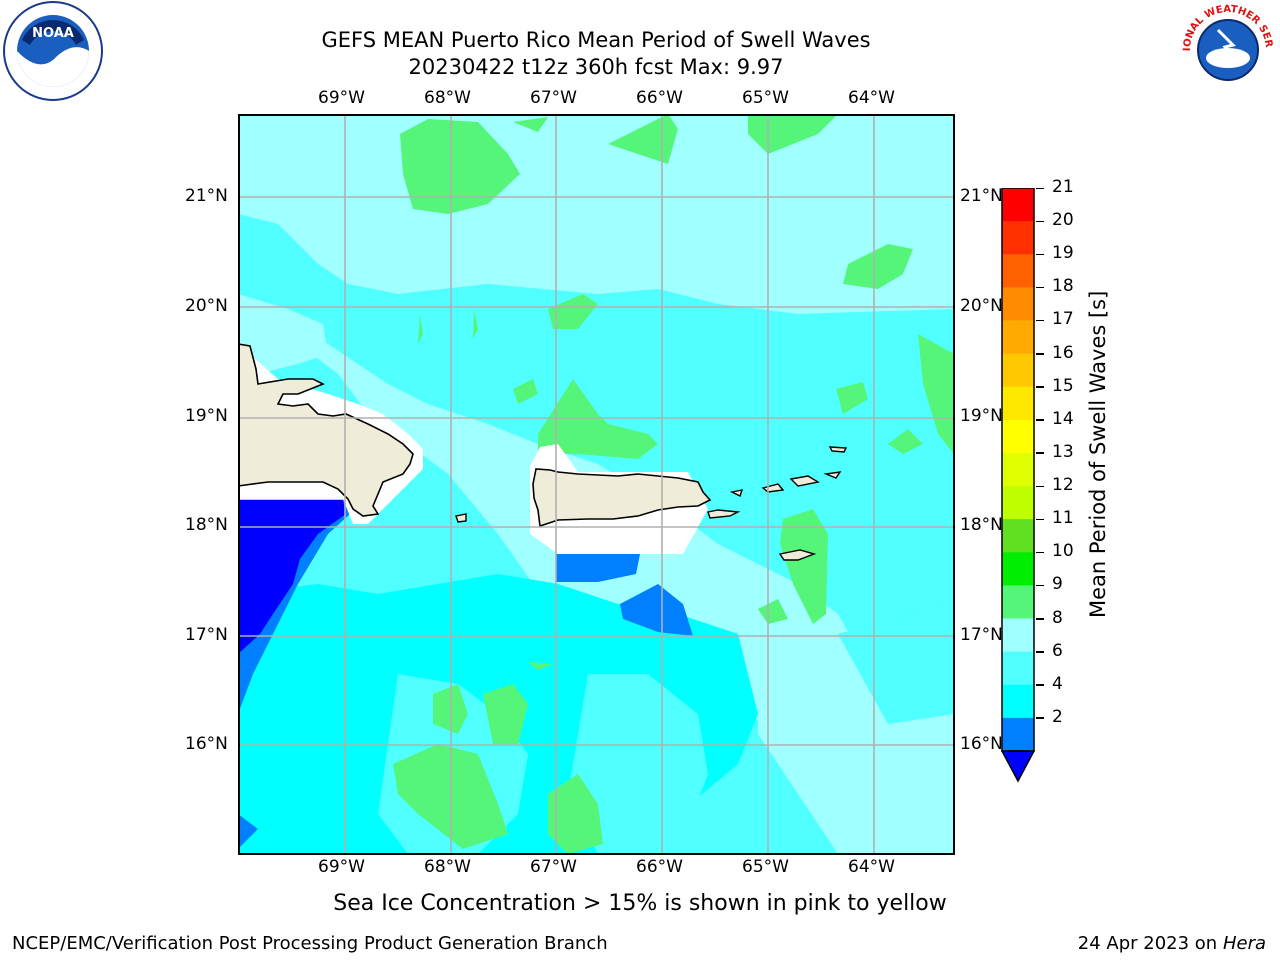 This screenshot has height=960, width=1280. What do you see at coordinates (598, 568) in the screenshot?
I see `ocean-2-4s-pr-south` at bounding box center [598, 568].